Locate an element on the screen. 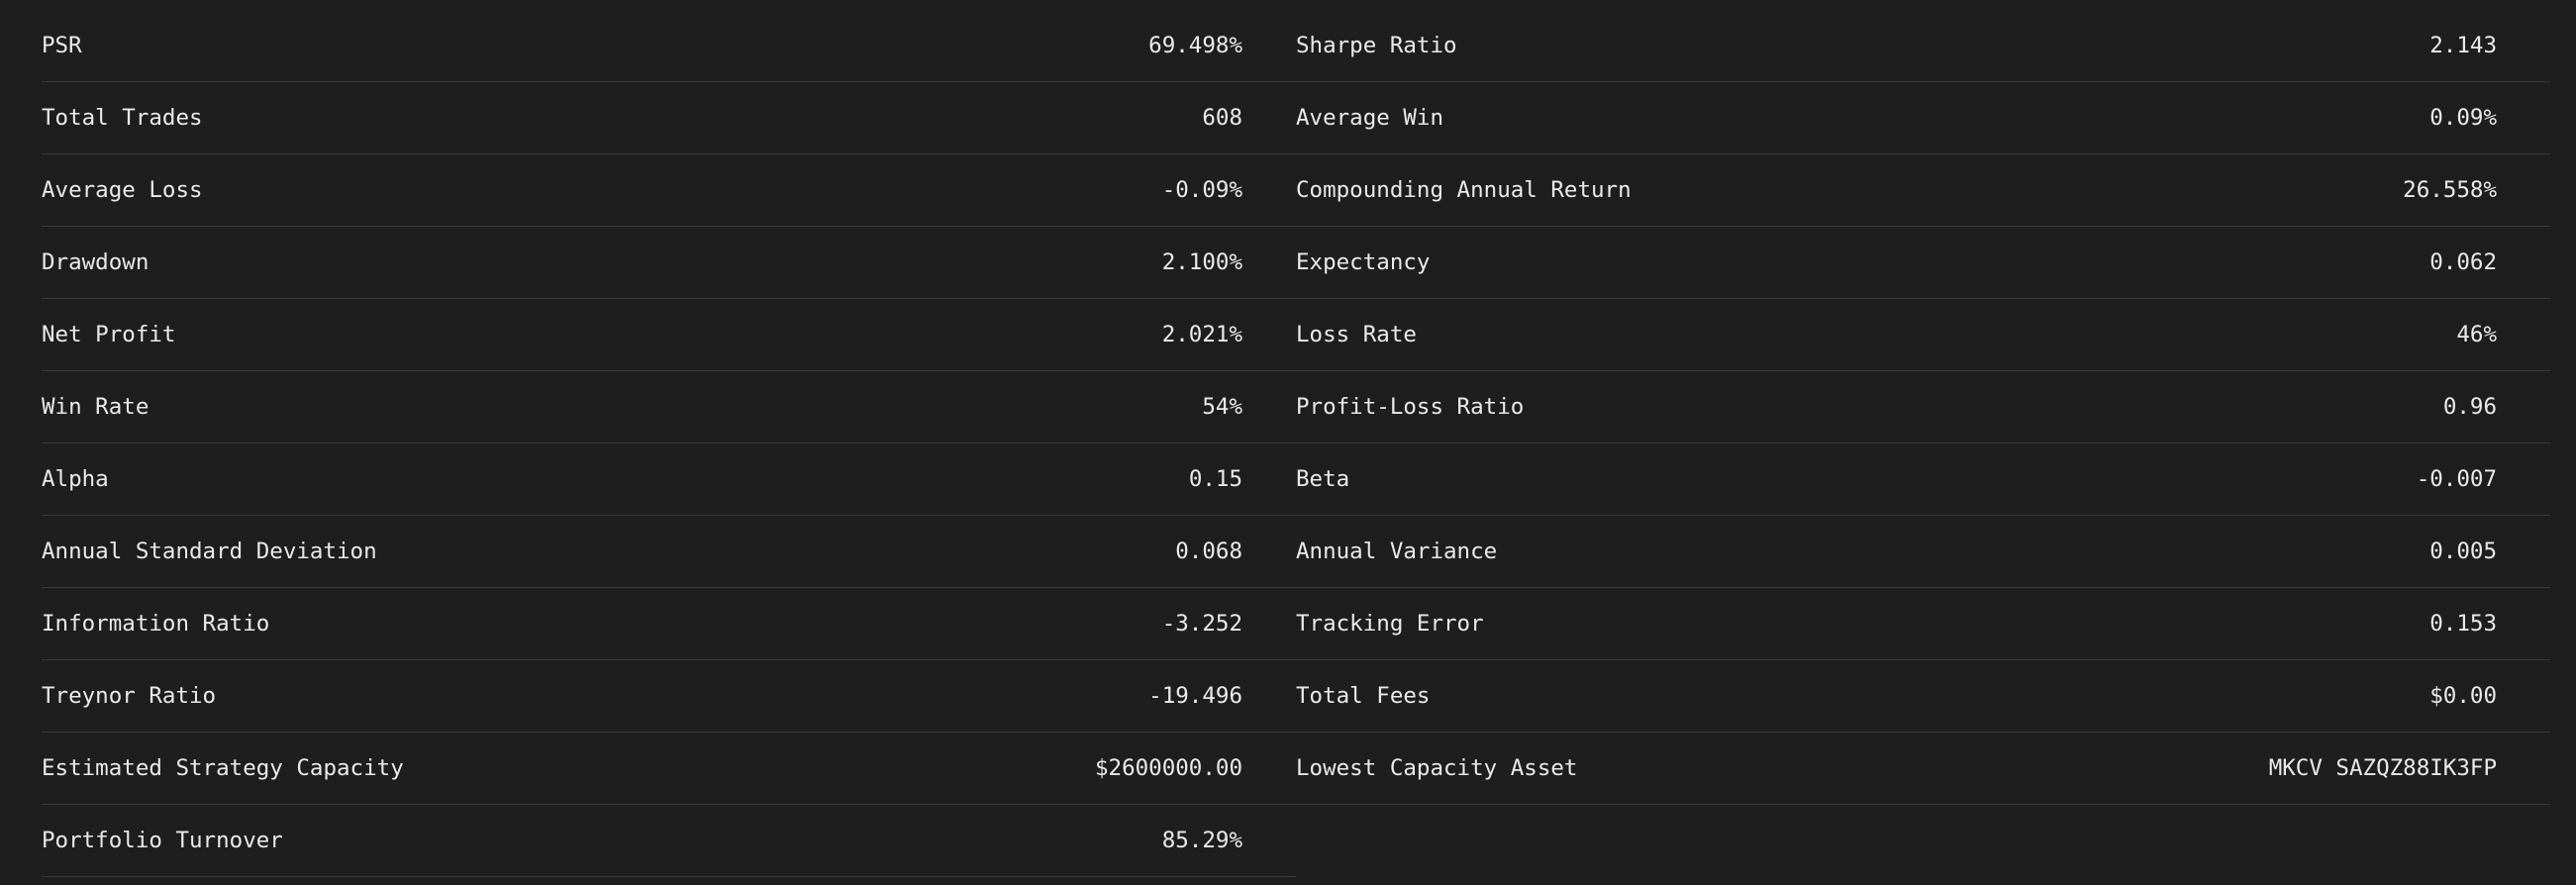 This screenshot has width=2576, height=885. stat-value: 2.100% is located at coordinates (1201, 262).